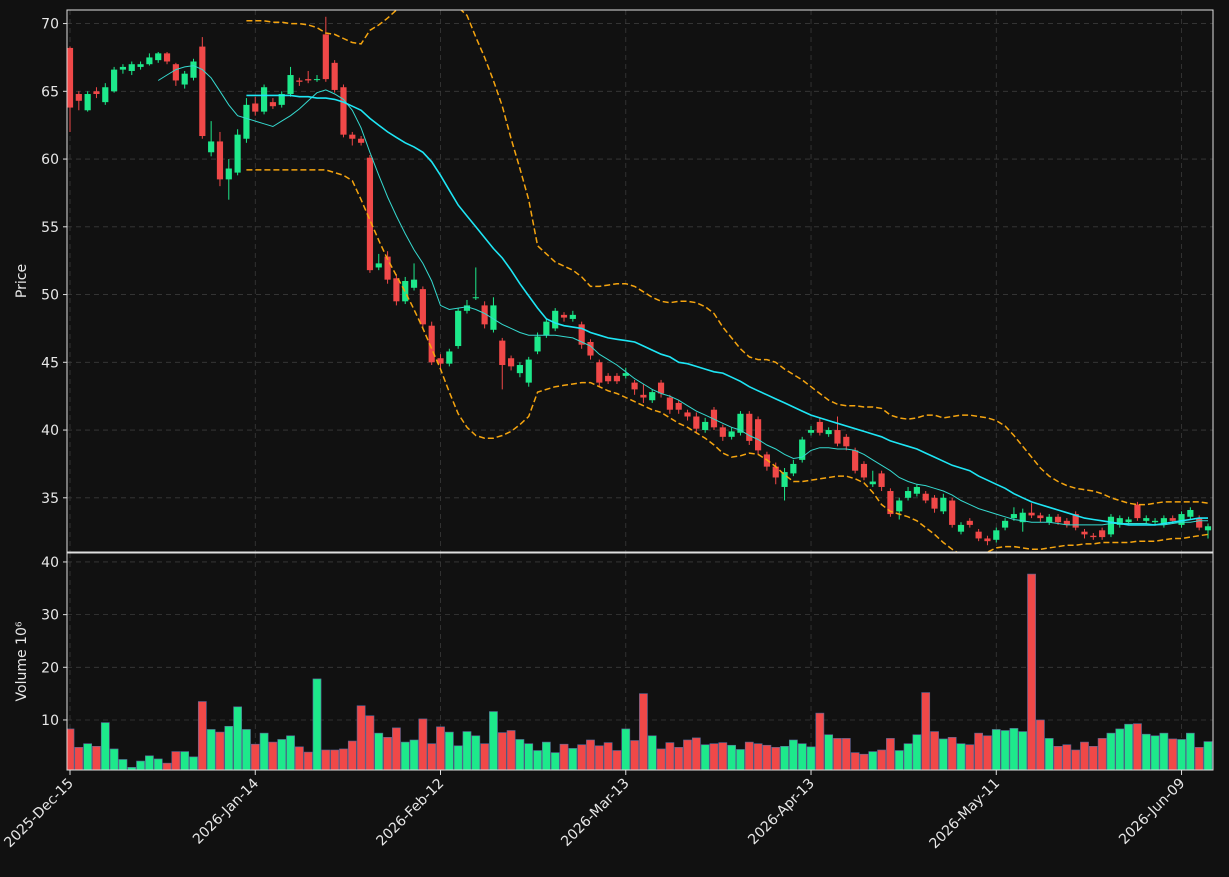 The width and height of the screenshot is (1229, 877). I want to click on y-tick-label: 45, so click(50, 363).